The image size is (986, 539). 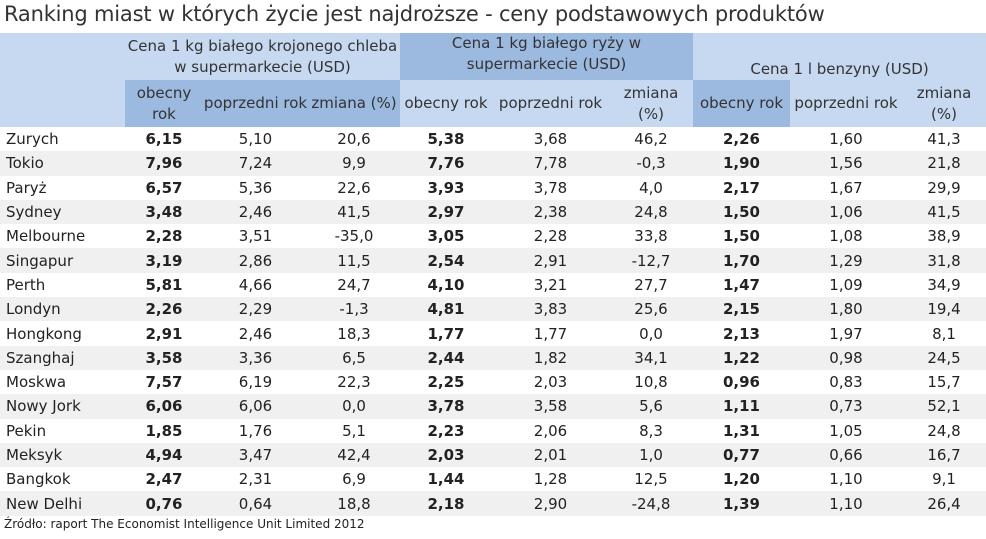 What do you see at coordinates (741, 455) in the screenshot?
I see `cell-current-year: 0,77` at bounding box center [741, 455].